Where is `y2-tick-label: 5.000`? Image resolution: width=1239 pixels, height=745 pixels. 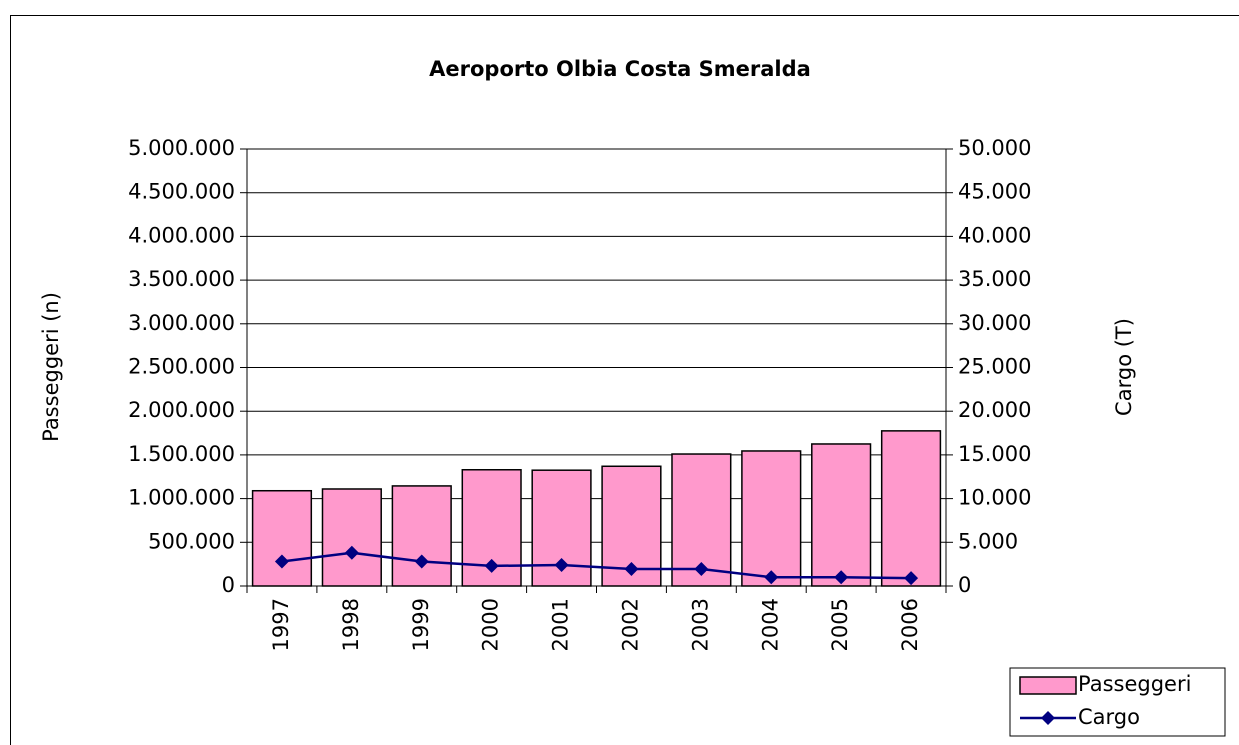
y2-tick-label: 5.000 is located at coordinates (988, 541).